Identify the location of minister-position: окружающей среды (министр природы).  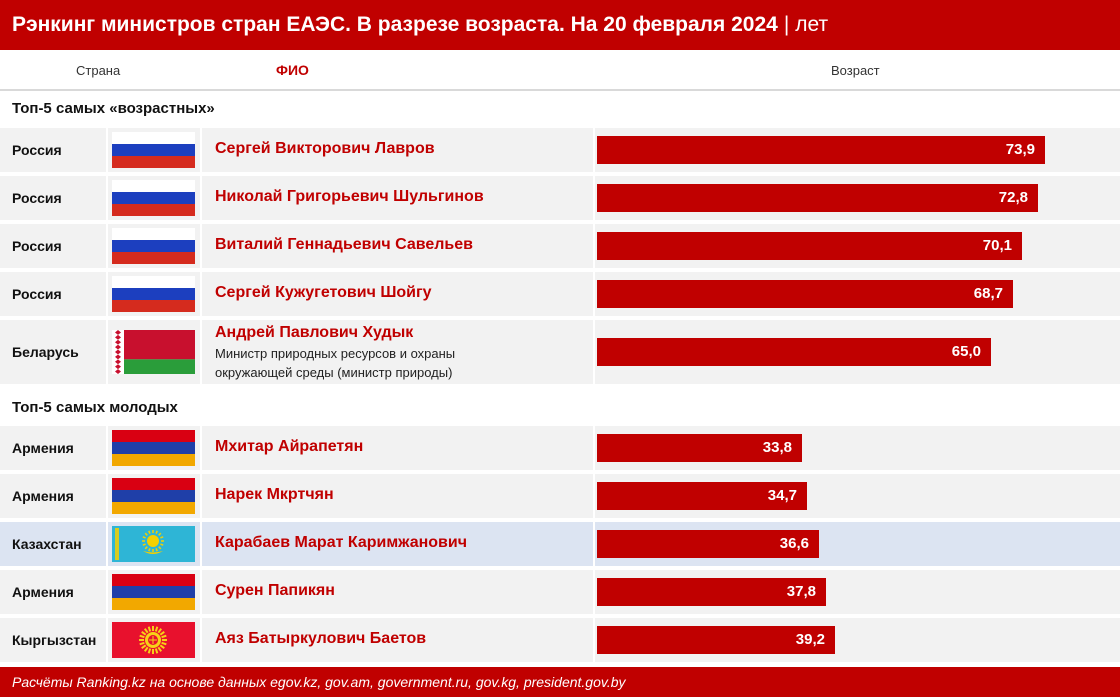
(334, 372).